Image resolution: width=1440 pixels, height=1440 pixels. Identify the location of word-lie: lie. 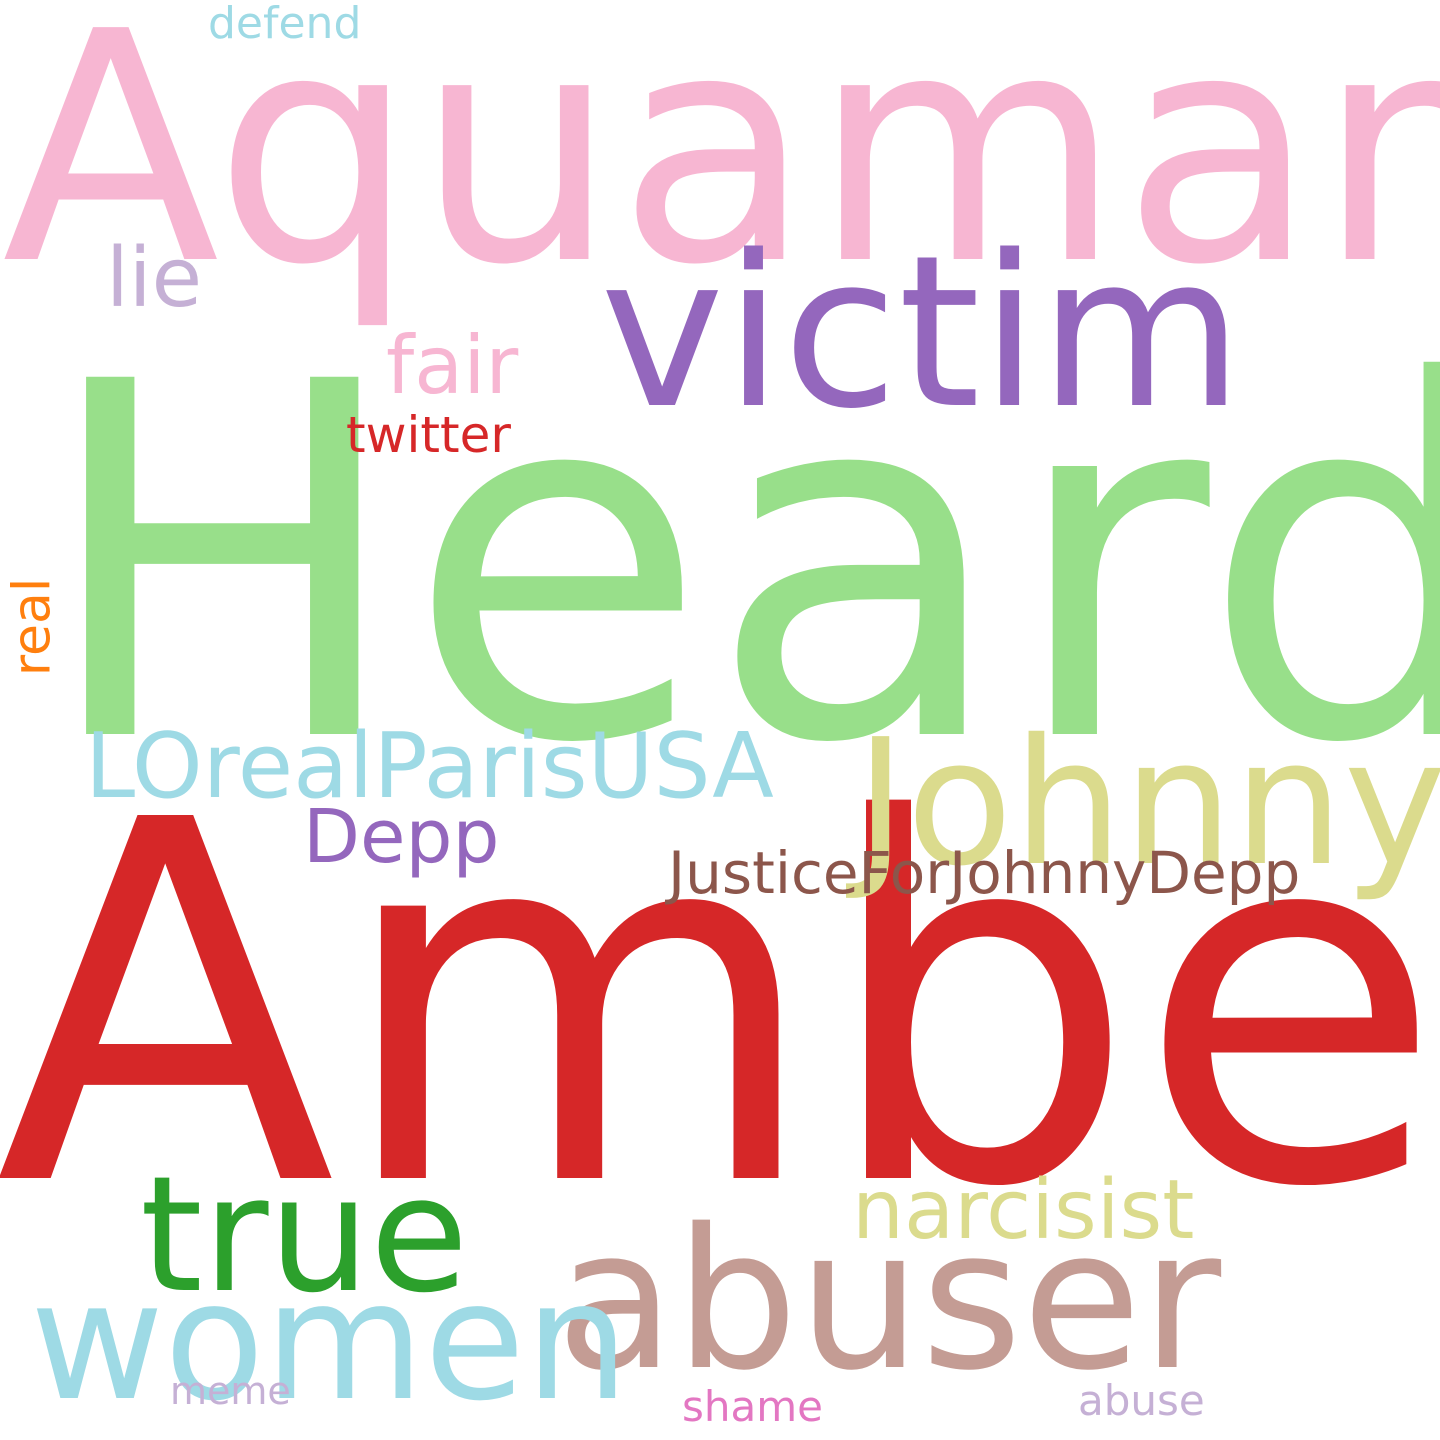
(154, 278).